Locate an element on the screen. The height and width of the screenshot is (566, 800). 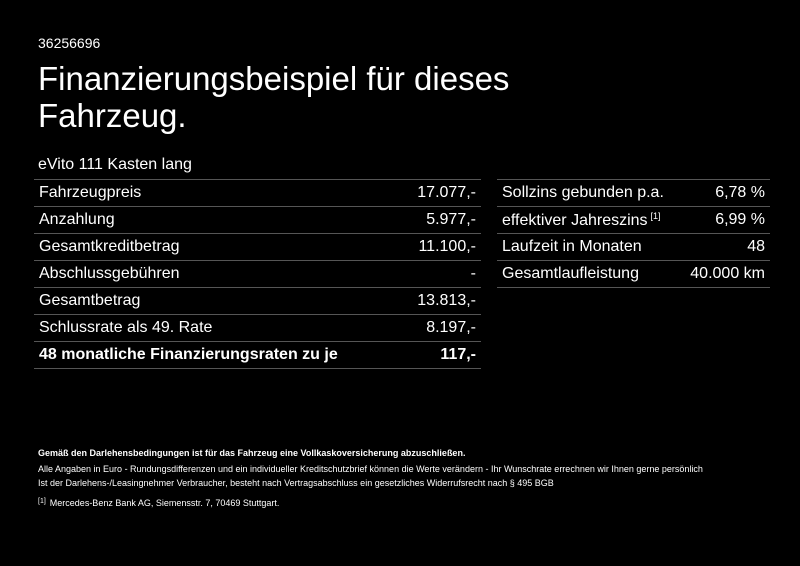
table-row: Gesamtlaufleistung 40.000 km is located at coordinates (633, 274).